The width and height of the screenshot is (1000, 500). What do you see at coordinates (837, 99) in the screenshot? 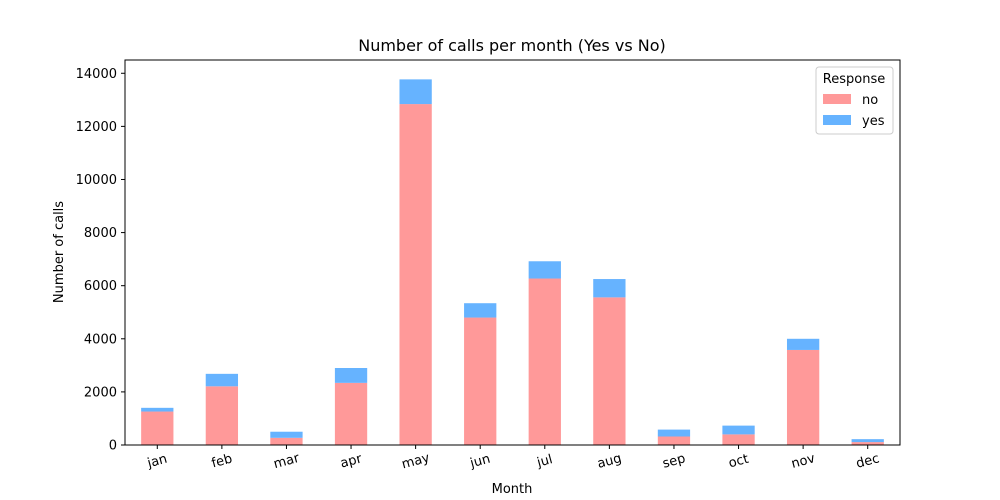
I see `legend-swatch-no` at bounding box center [837, 99].